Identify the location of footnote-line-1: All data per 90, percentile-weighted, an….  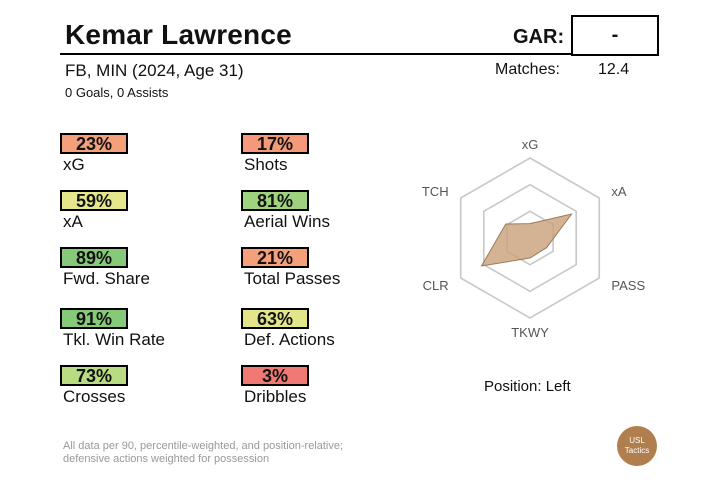
(203, 446).